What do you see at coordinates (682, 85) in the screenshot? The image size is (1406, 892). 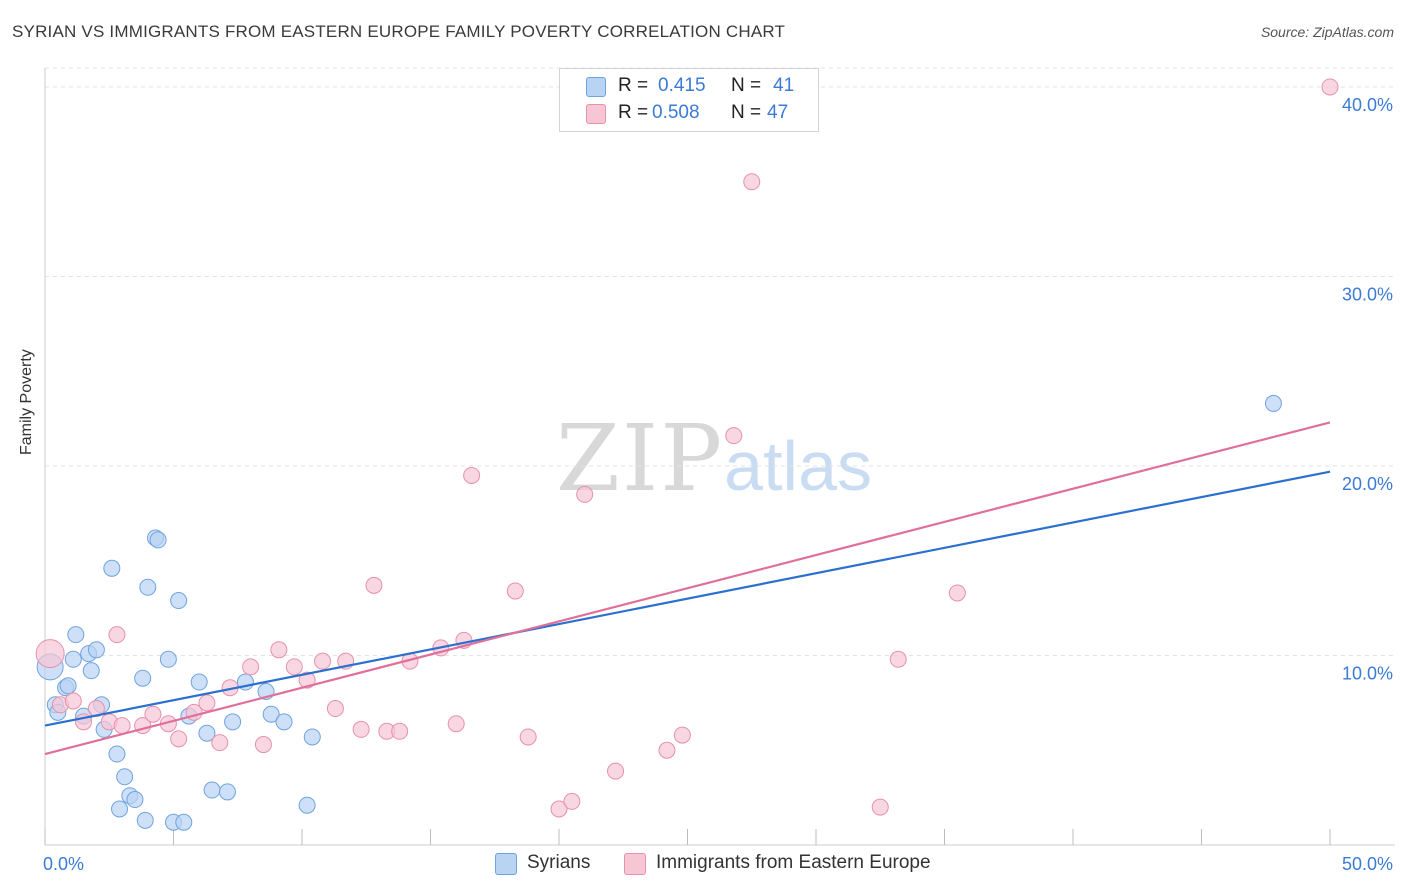 I see `legend-r-value: 0.415` at bounding box center [682, 85].